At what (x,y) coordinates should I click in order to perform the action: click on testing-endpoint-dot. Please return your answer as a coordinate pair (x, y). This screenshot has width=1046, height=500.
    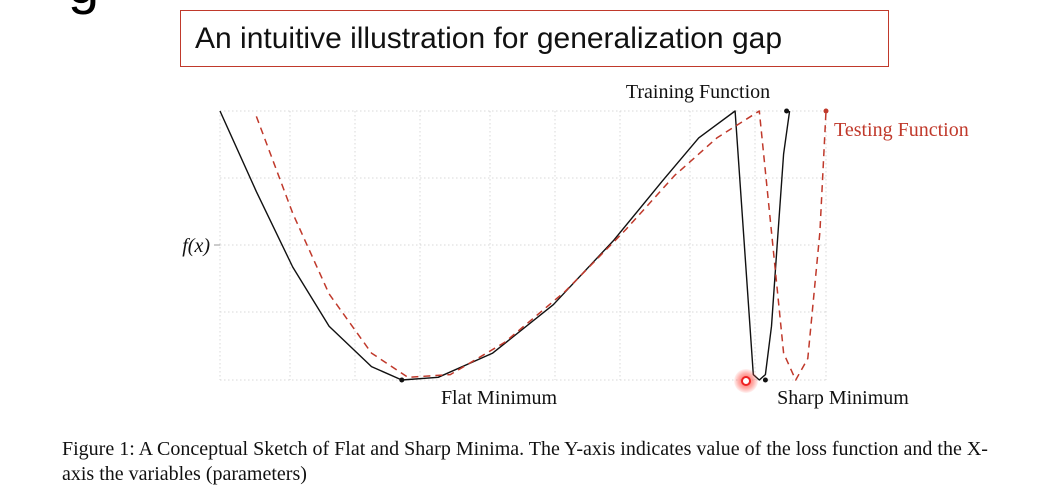
    Looking at the image, I should click on (826, 111).